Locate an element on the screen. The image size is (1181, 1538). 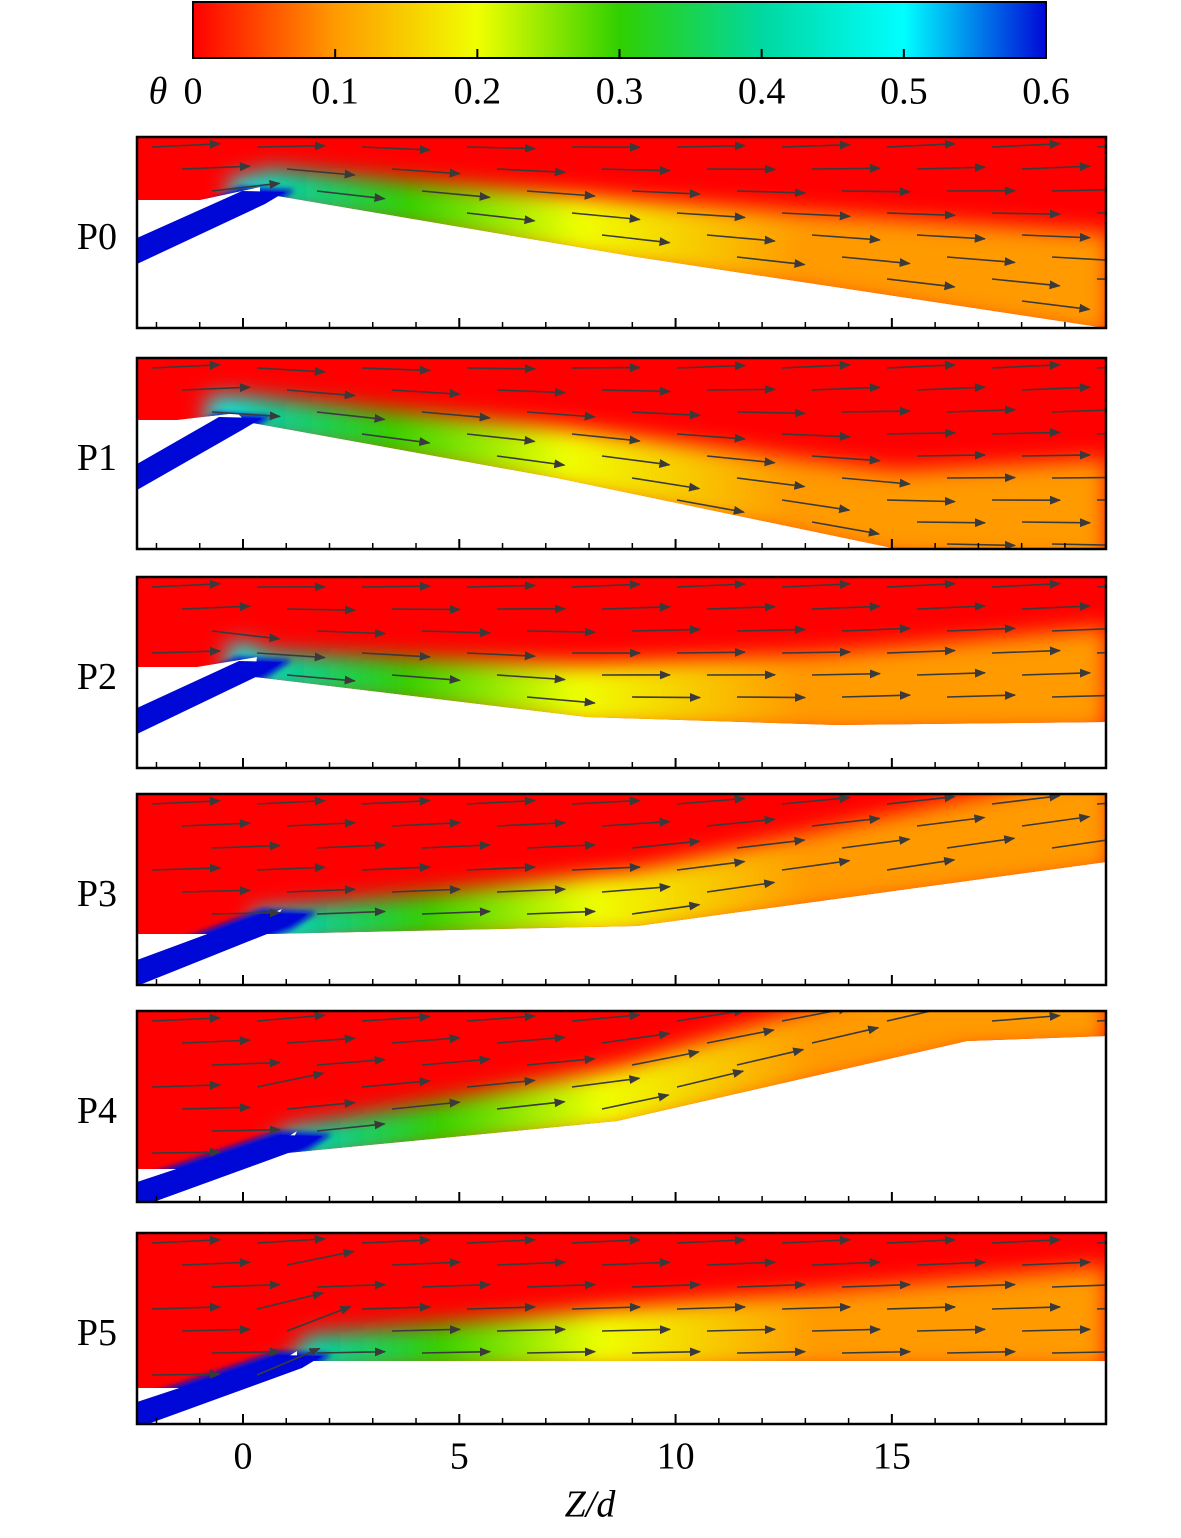
colorbar-tick-label: 0 is located at coordinates (193, 92).